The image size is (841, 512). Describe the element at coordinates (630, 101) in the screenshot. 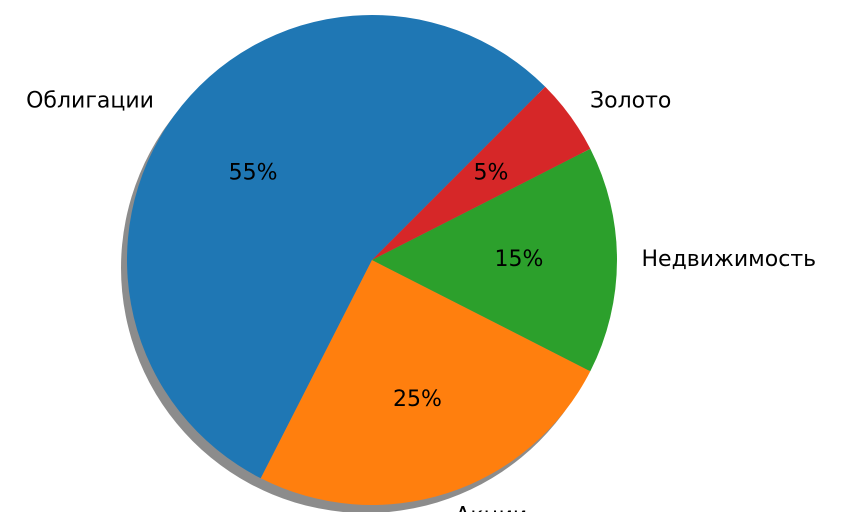

I see `slice-label: Золото` at that location.